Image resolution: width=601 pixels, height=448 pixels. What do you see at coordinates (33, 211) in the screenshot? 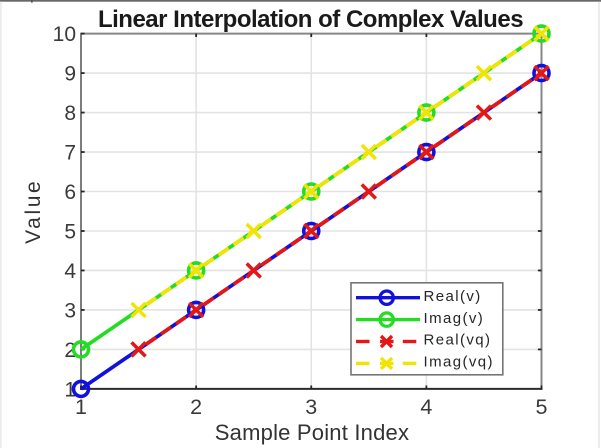
I see `svg-text: Value` at bounding box center [33, 211].